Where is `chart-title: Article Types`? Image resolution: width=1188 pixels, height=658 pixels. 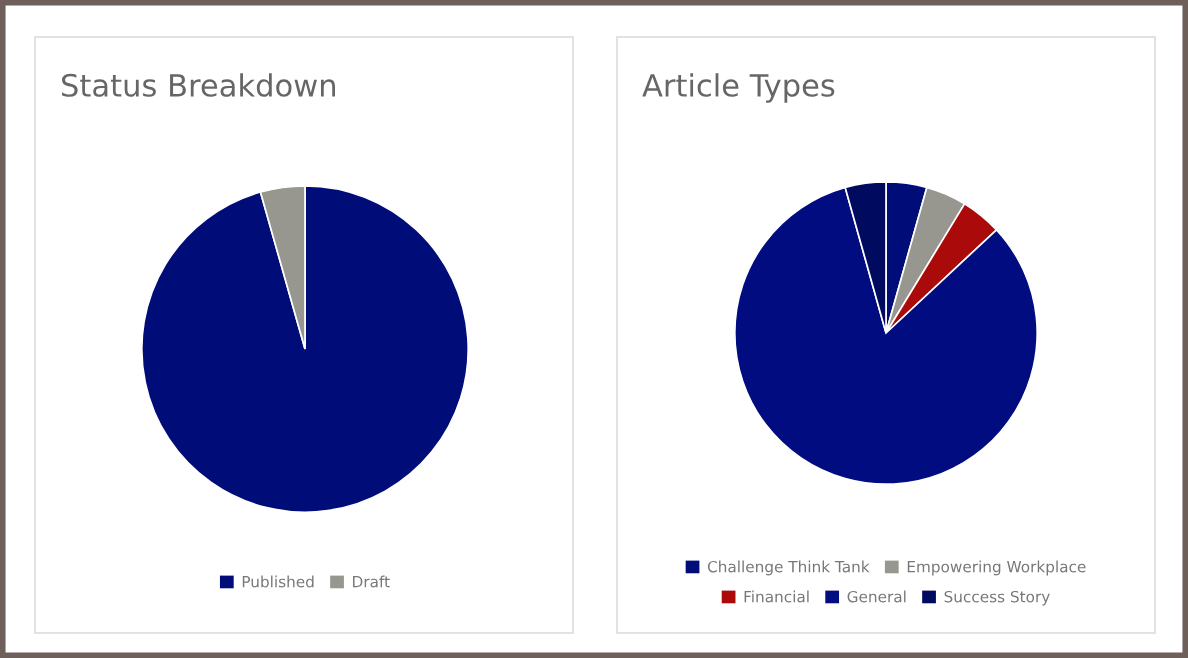
chart-title: Article Types is located at coordinates (738, 88).